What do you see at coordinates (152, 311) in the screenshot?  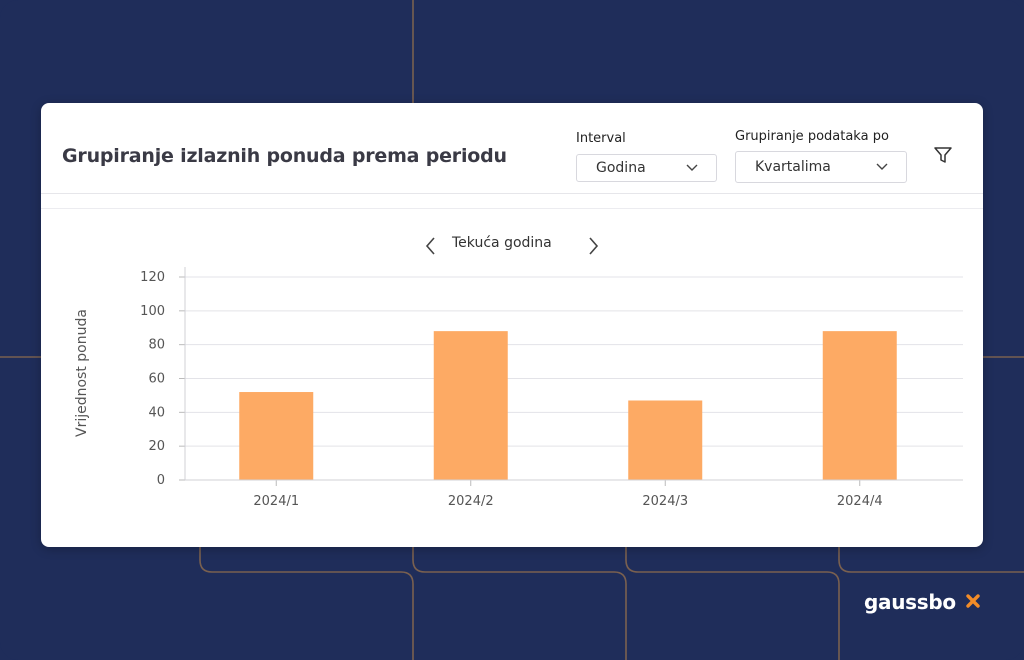 I see `y-tick-label: 100` at bounding box center [152, 311].